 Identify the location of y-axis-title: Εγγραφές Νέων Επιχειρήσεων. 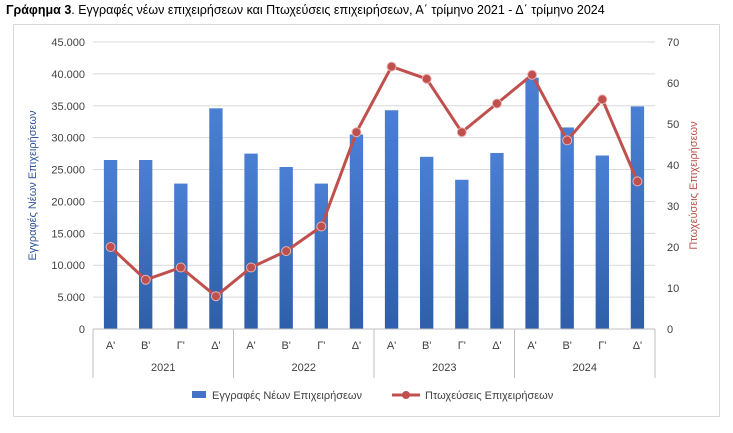
(33, 185).